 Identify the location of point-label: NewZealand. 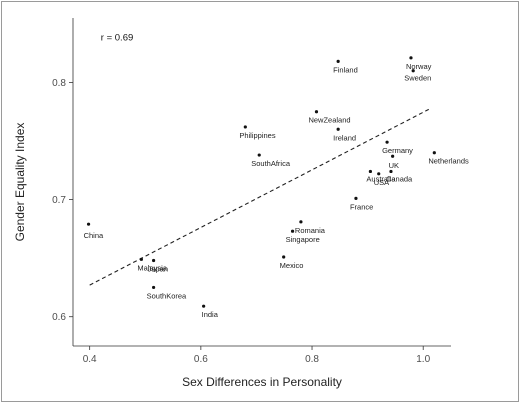
(329, 120).